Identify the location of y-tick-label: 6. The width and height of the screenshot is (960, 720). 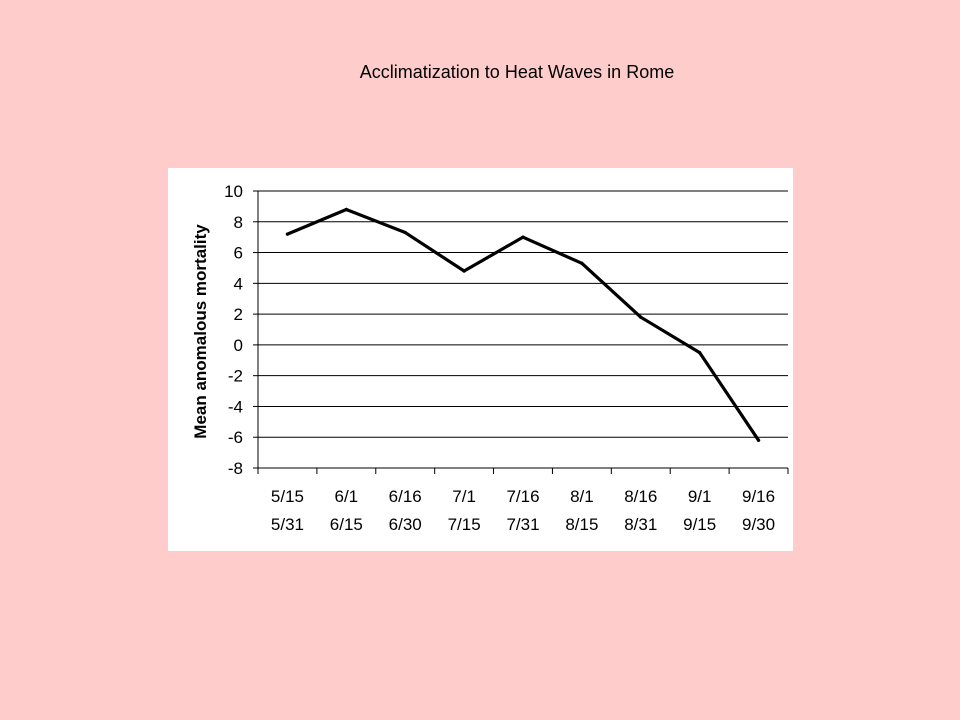
(238, 253).